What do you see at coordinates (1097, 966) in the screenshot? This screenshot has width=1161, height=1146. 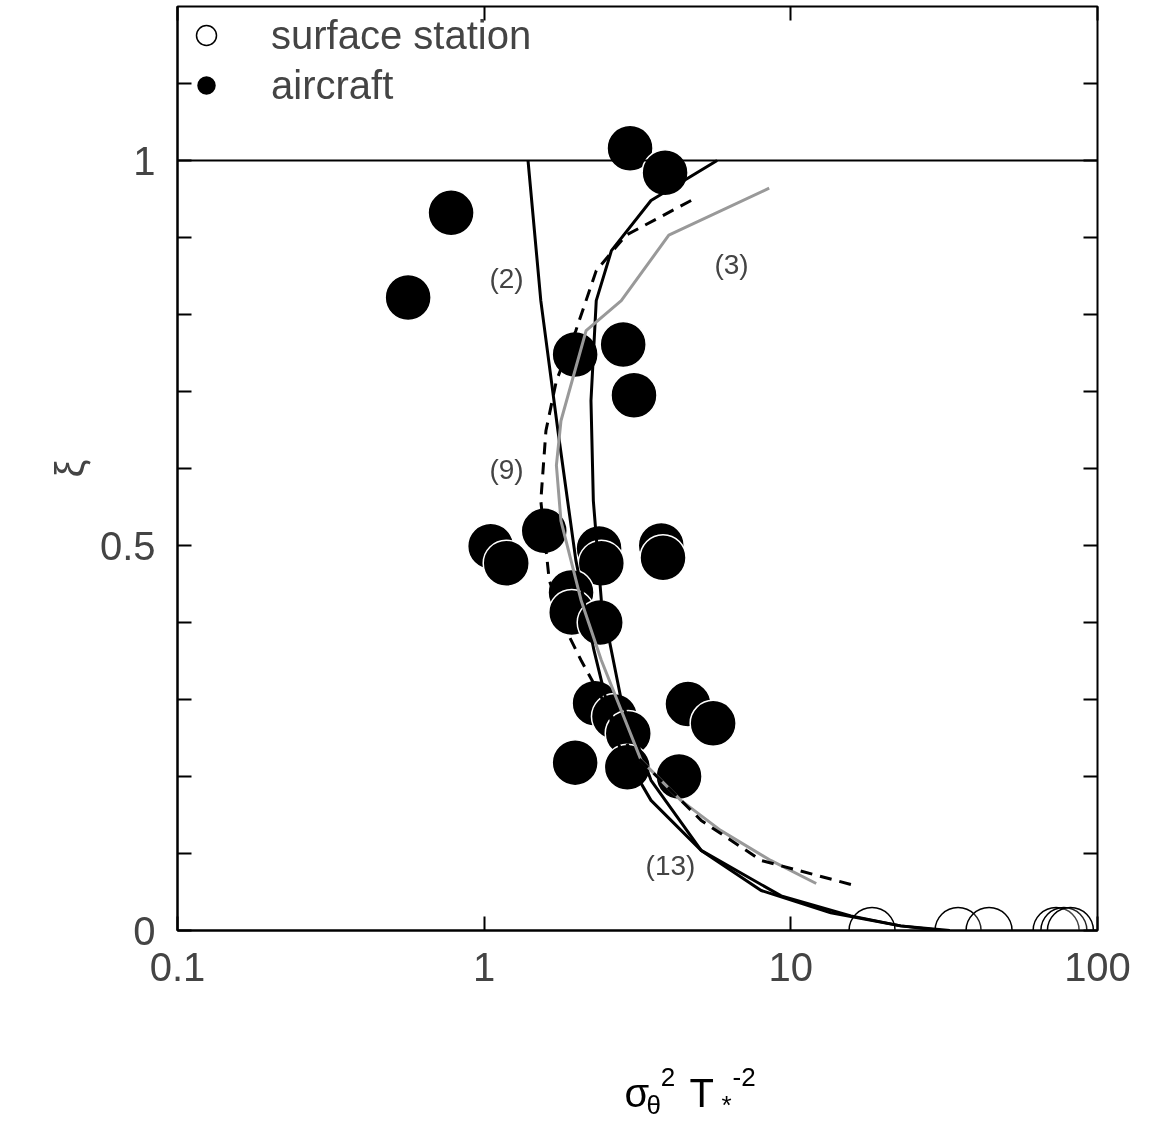 I see `x-tick-label: 100` at bounding box center [1097, 966].